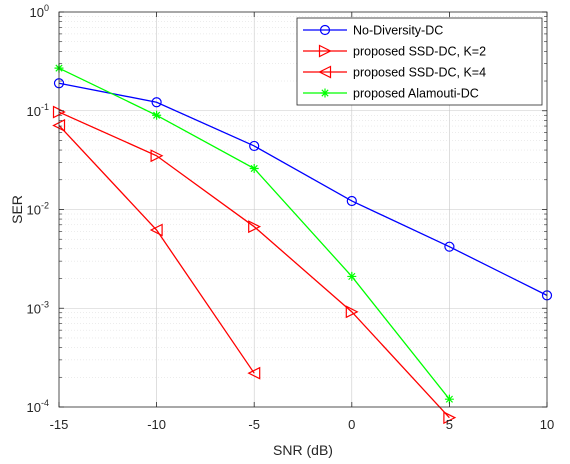 The image size is (570, 464). I want to click on legend-item-4: proposed Alamouti-DC, so click(391, 94).